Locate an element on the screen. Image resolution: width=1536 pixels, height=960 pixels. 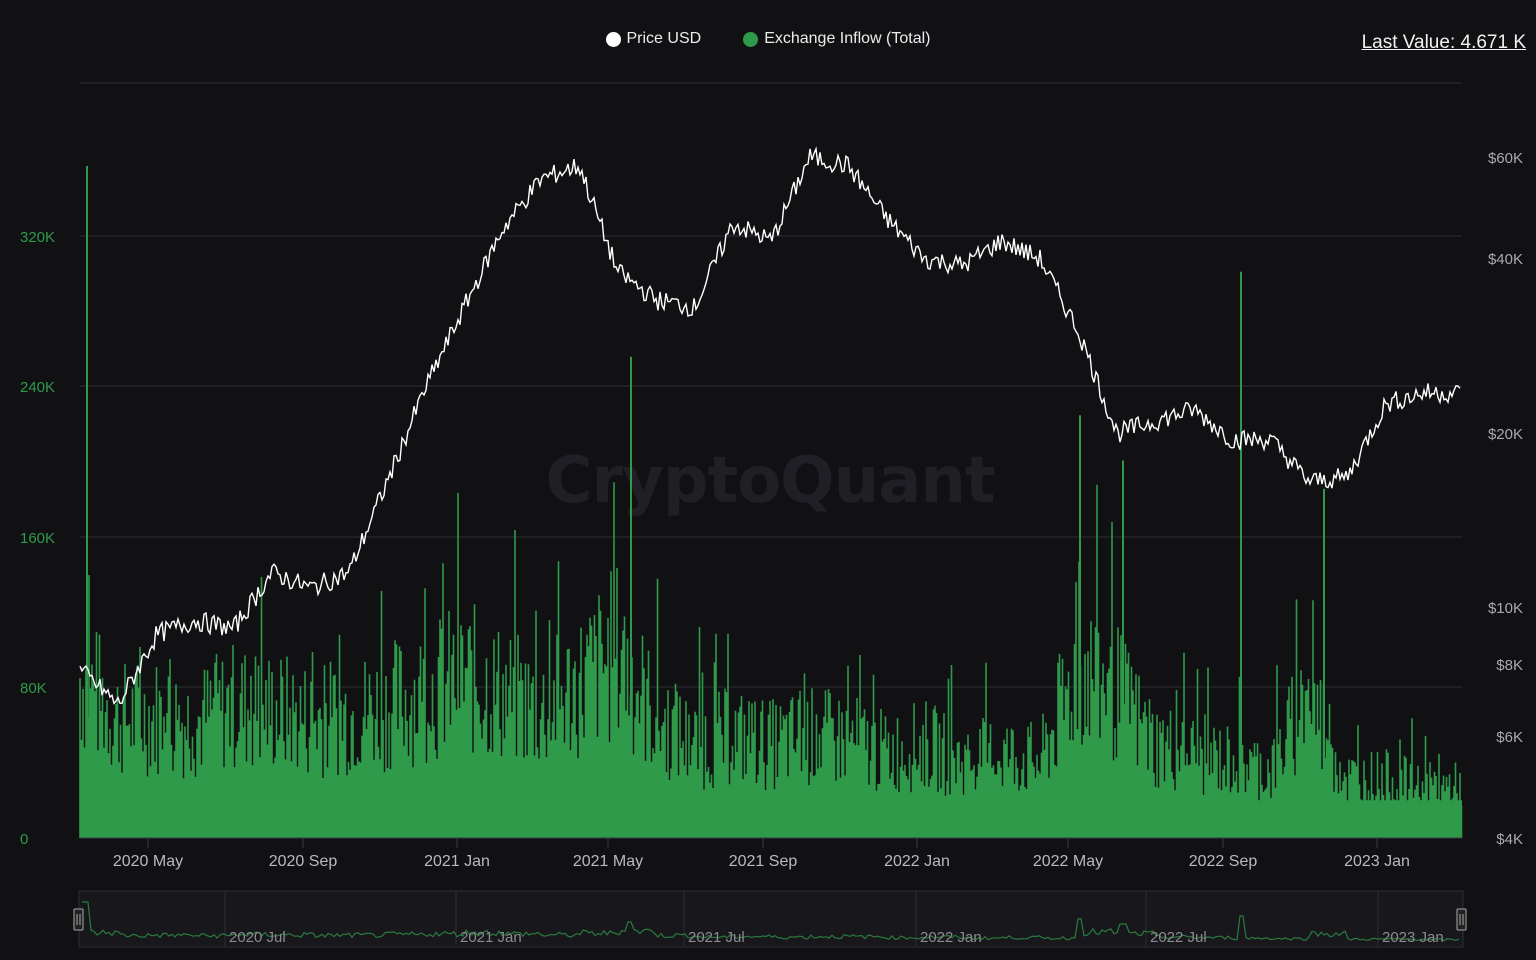
right-axis-tick: $6K is located at coordinates (1509, 737).